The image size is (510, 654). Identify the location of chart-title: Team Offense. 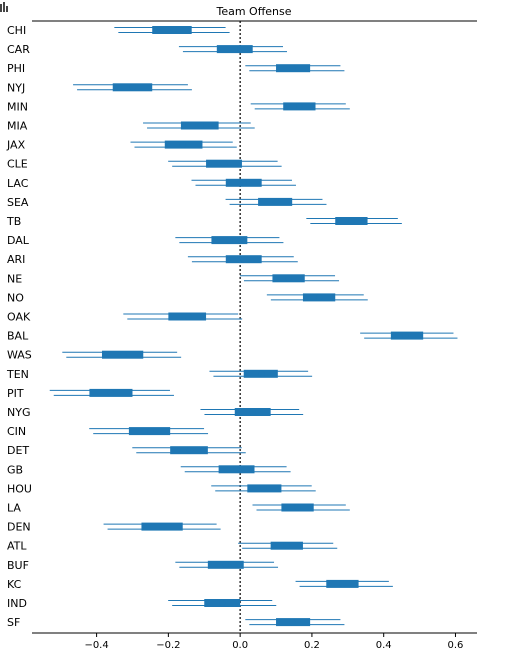
(253, 11).